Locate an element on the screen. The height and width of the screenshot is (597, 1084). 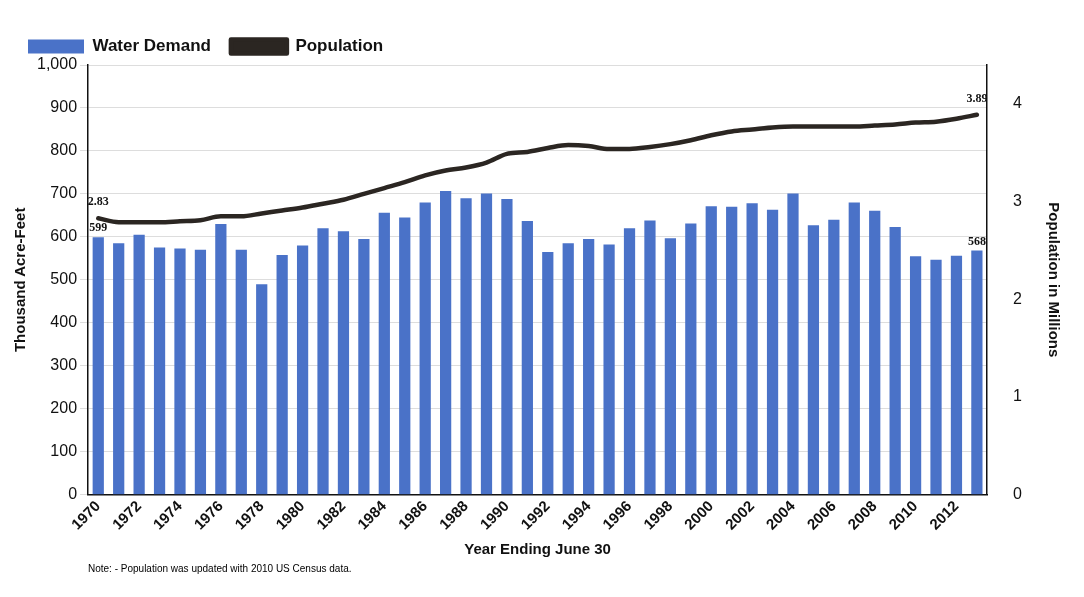
y2-tick-label: 3 is located at coordinates (1018, 201).